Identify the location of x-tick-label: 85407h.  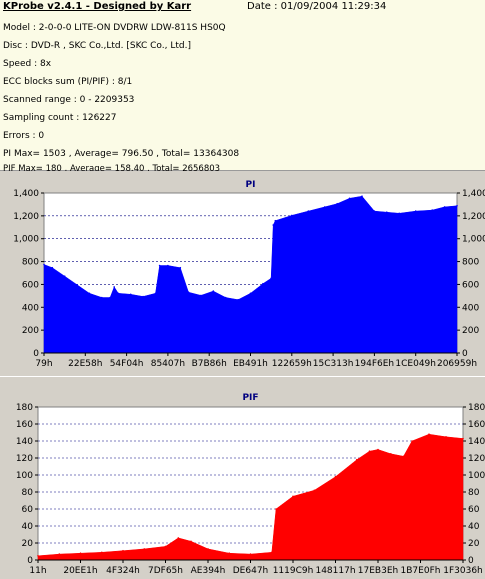
(168, 364).